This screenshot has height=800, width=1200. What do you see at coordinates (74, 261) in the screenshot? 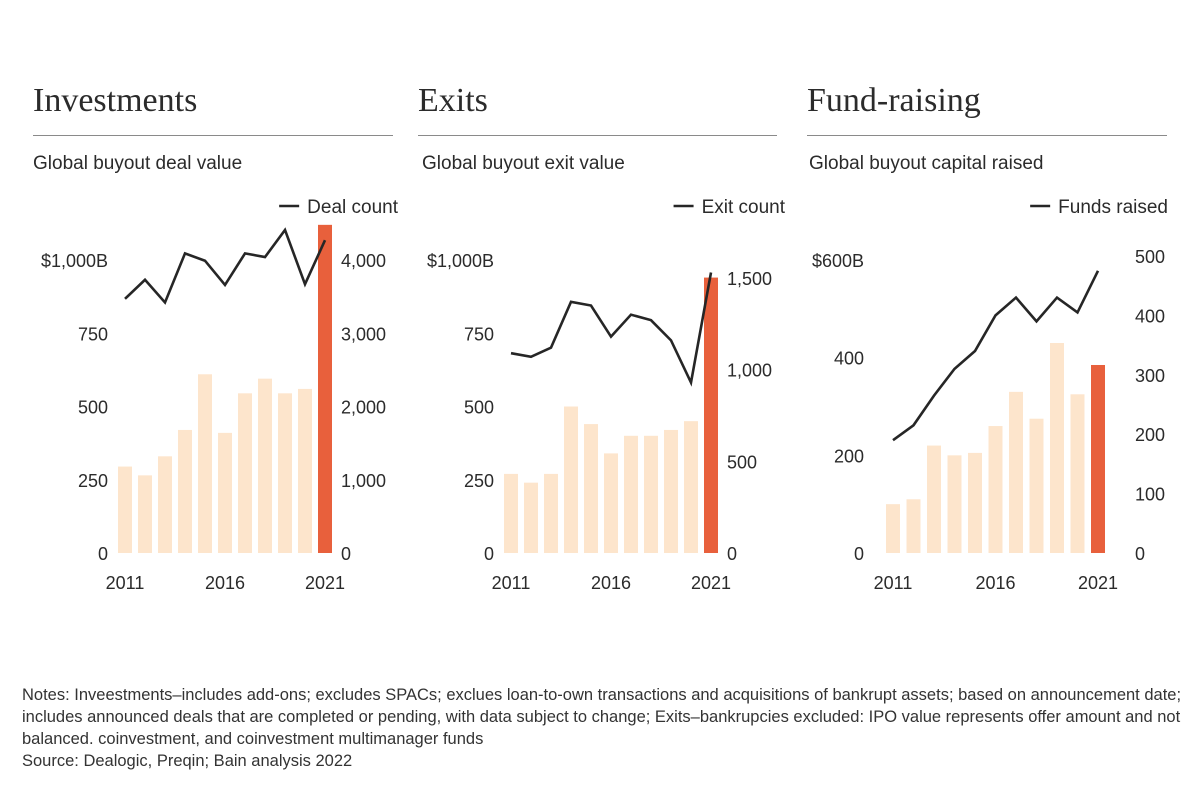
I see `investments-left-tick-label: $1,000B` at bounding box center [74, 261].